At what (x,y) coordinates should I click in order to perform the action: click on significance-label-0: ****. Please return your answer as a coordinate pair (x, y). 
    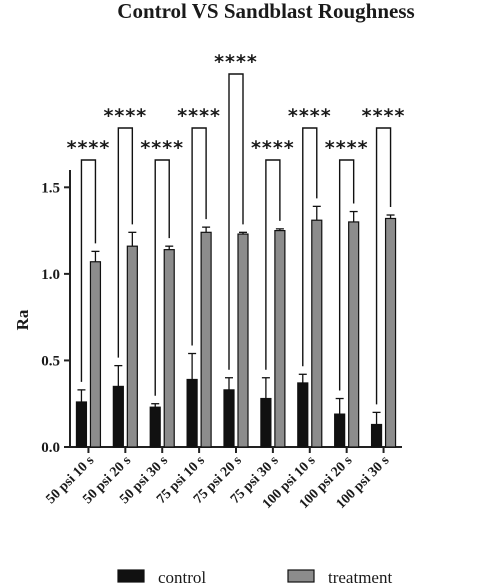
    Looking at the image, I should click on (89, 148).